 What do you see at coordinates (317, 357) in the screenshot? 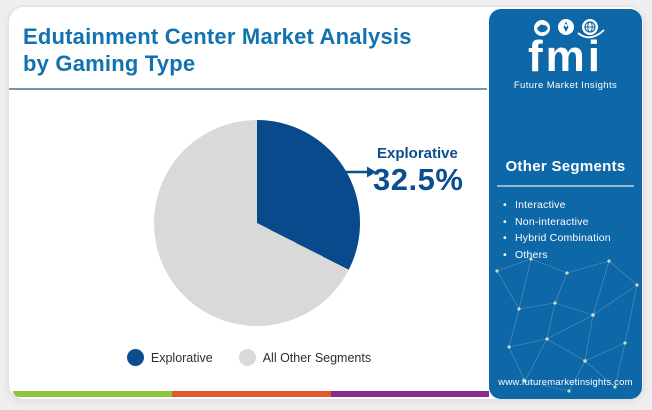
I see `legend-label: All Other Segments` at bounding box center [317, 357].